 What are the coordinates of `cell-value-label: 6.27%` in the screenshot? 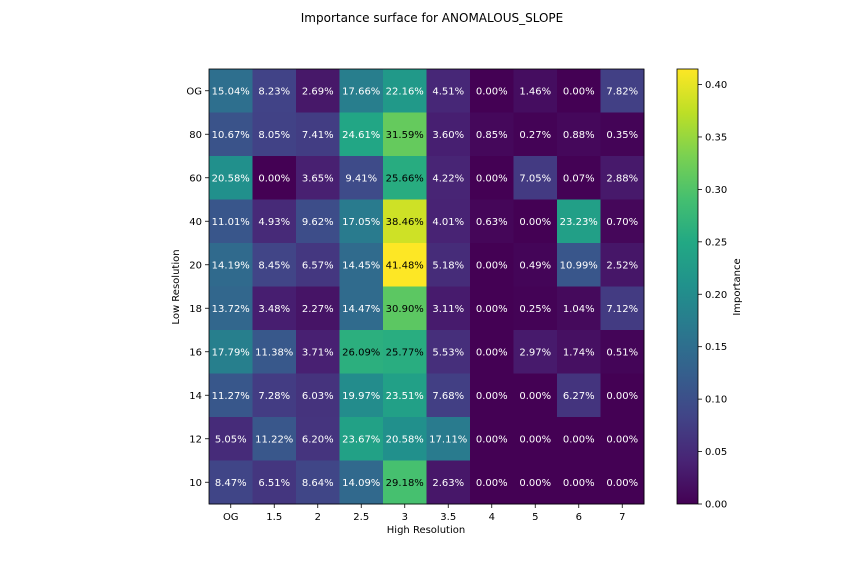 It's located at (579, 396).